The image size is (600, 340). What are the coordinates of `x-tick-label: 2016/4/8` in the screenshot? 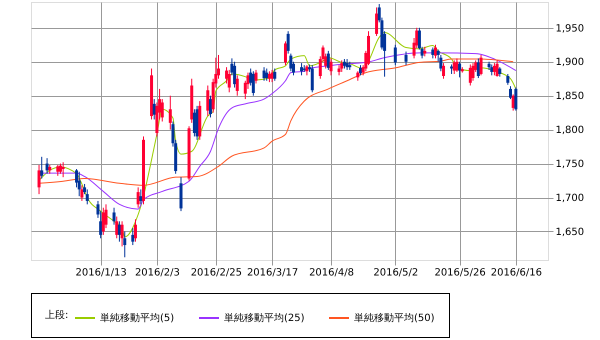 It's located at (331, 273).